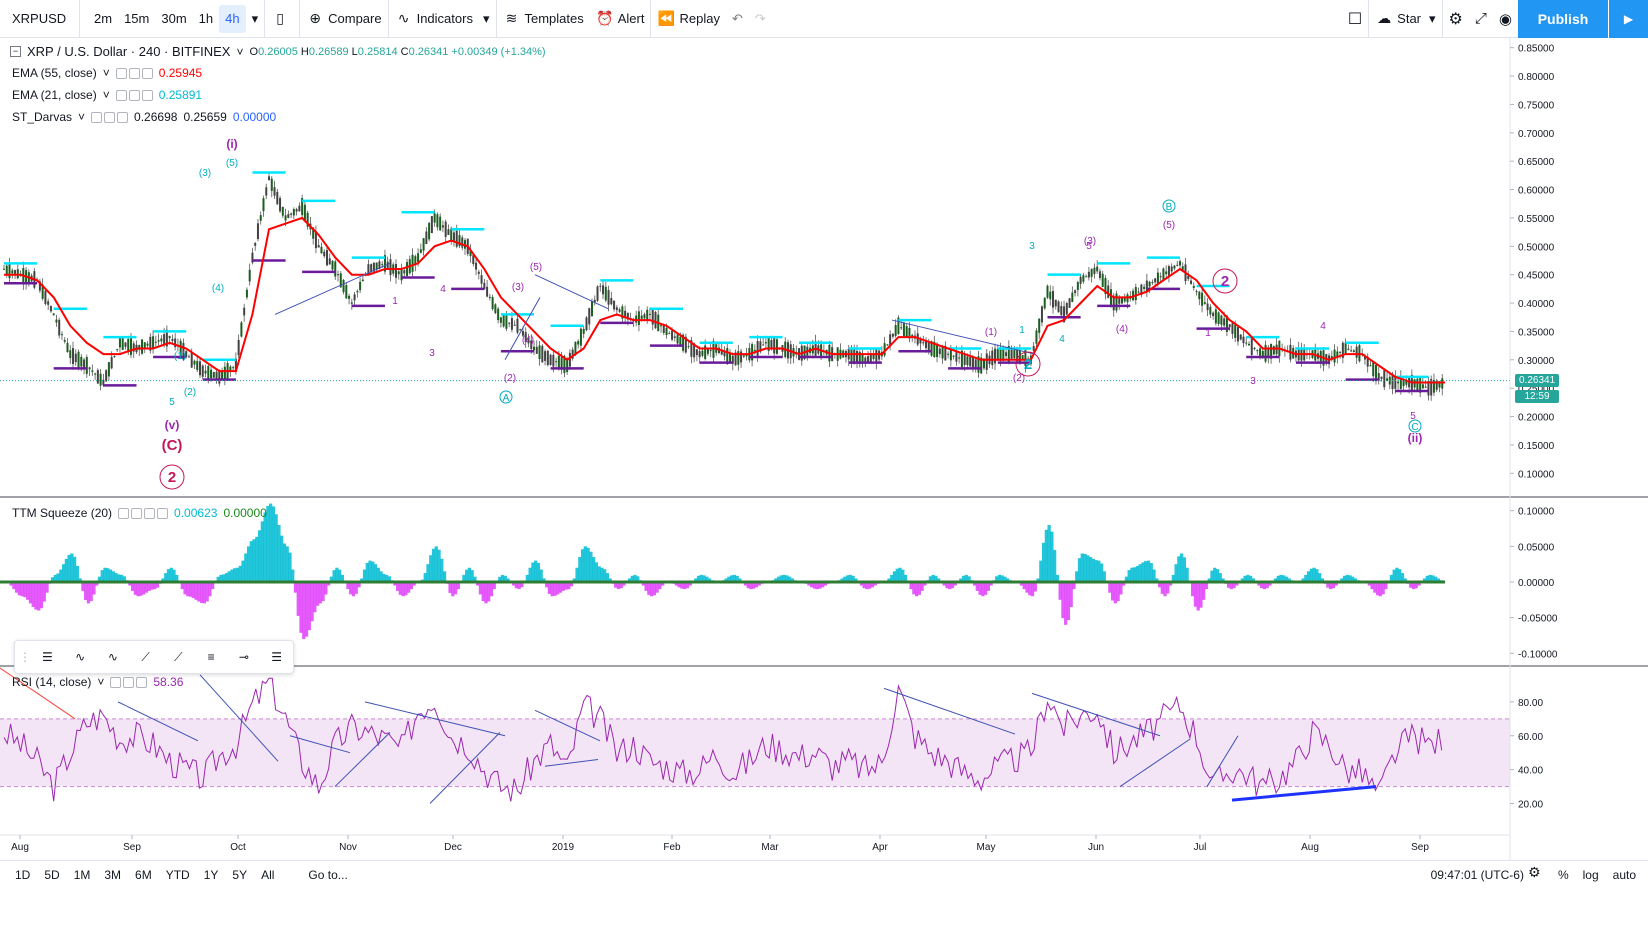 This screenshot has width=1648, height=937. I want to click on wave-label: 2, so click(1225, 281).